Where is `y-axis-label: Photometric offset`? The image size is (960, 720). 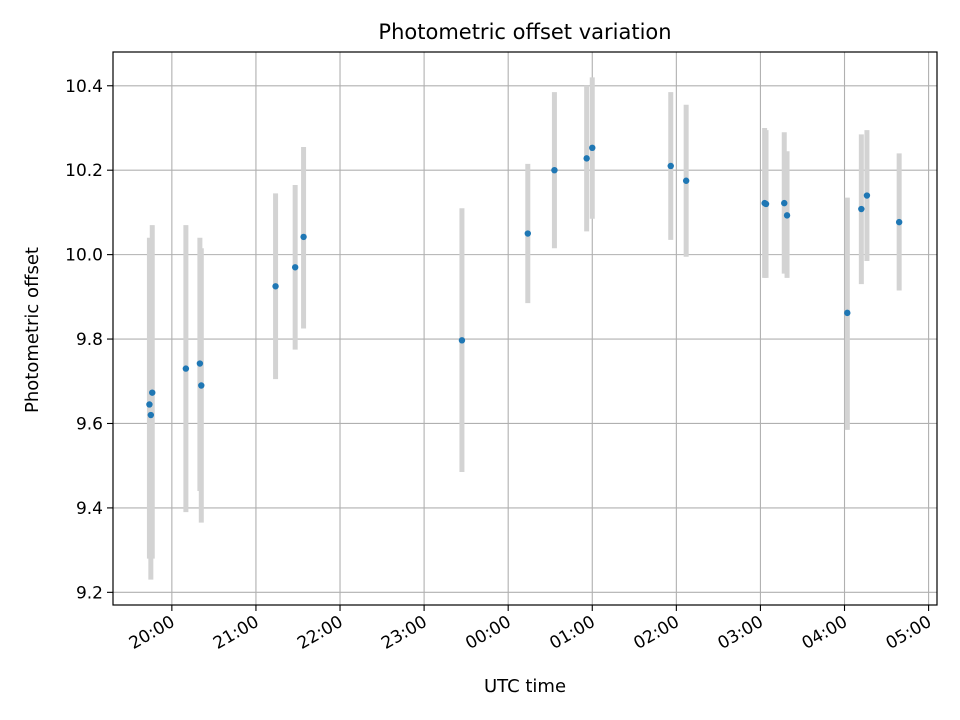
y-axis-label: Photometric offset is located at coordinates (32, 330).